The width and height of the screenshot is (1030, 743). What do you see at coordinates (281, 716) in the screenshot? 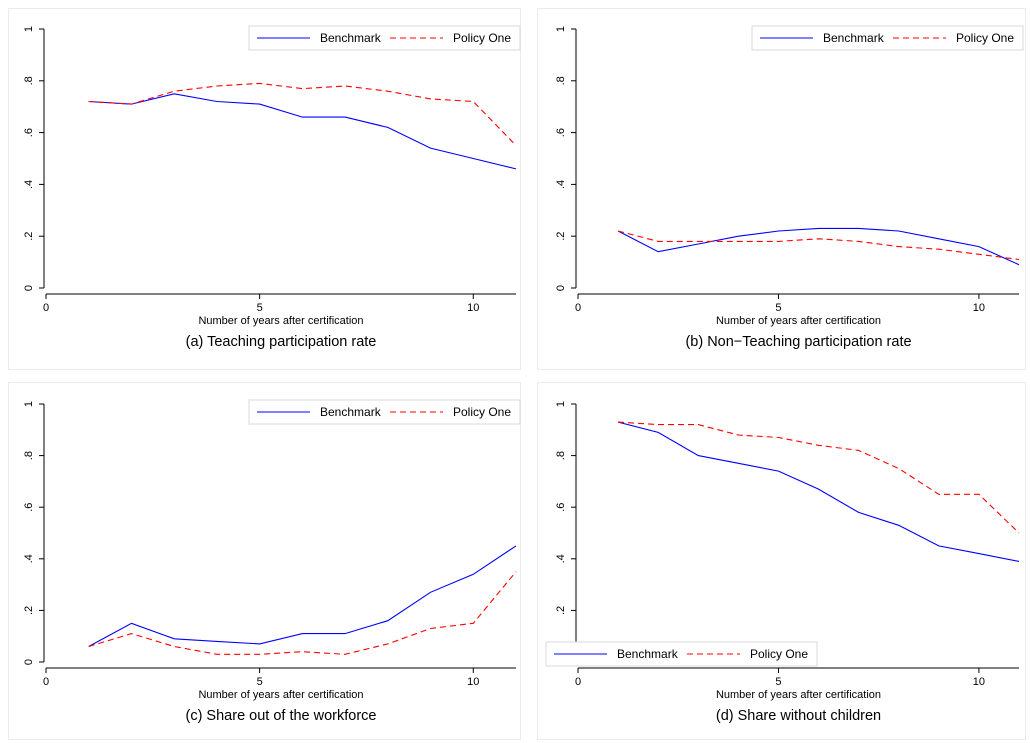
I see `chart-caption: (c) Share out of the workforce` at bounding box center [281, 716].